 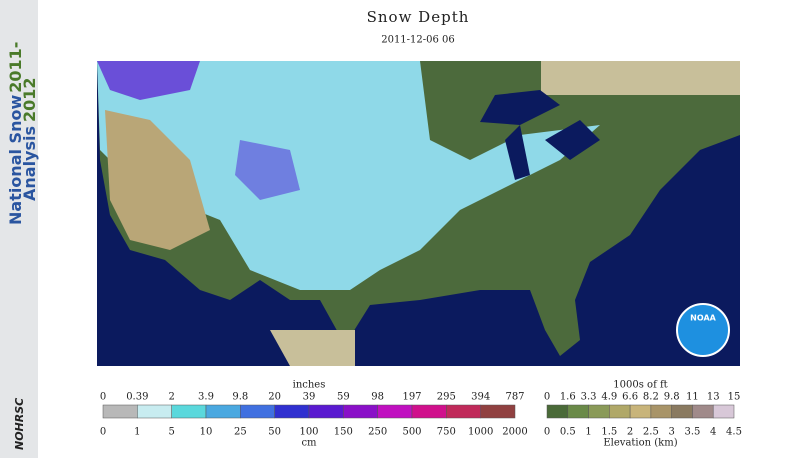 I want to click on legend-top-label: 197, so click(x=411, y=397).